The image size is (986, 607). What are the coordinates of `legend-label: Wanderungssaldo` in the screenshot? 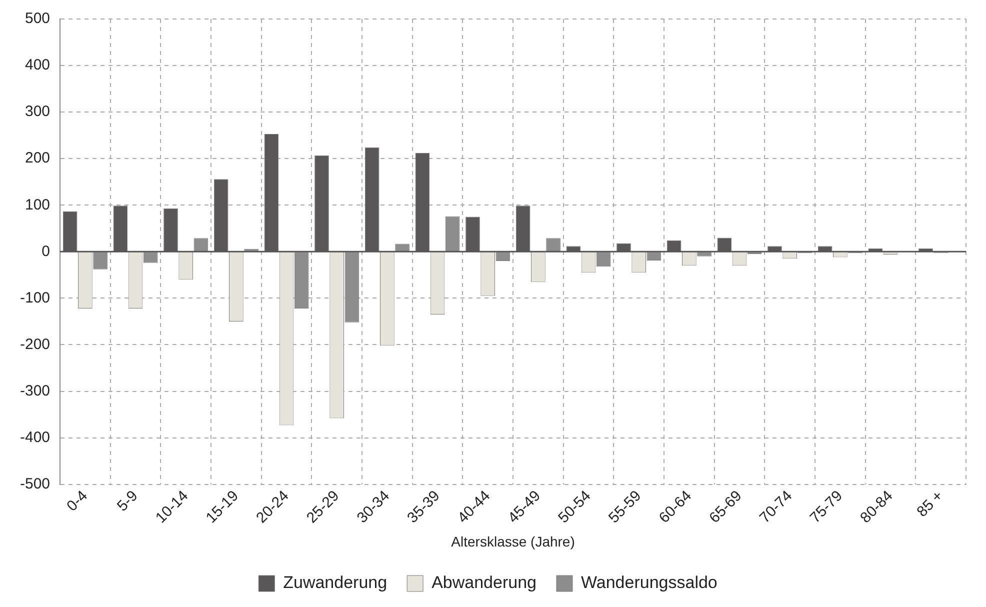 It's located at (649, 582).